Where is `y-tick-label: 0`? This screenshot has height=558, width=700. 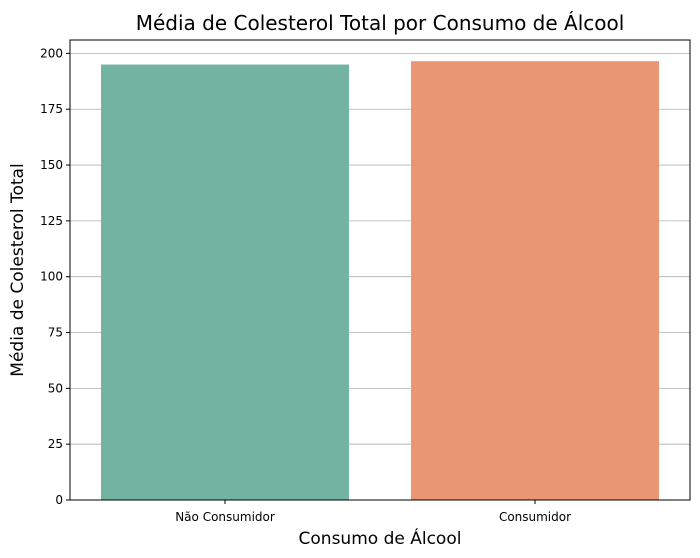 y-tick-label: 0 is located at coordinates (59, 500).